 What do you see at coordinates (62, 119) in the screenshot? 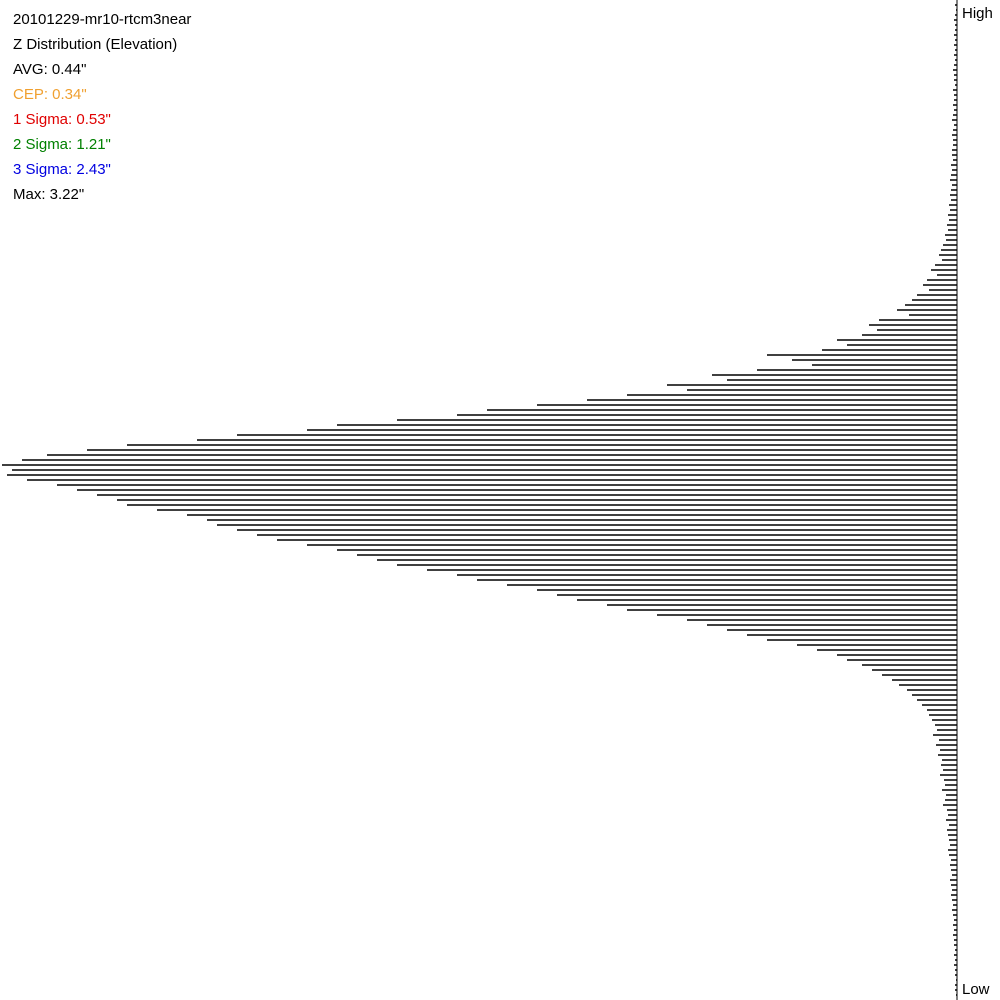
I see `stat-line: 1 Sigma: 0.53"` at bounding box center [62, 119].